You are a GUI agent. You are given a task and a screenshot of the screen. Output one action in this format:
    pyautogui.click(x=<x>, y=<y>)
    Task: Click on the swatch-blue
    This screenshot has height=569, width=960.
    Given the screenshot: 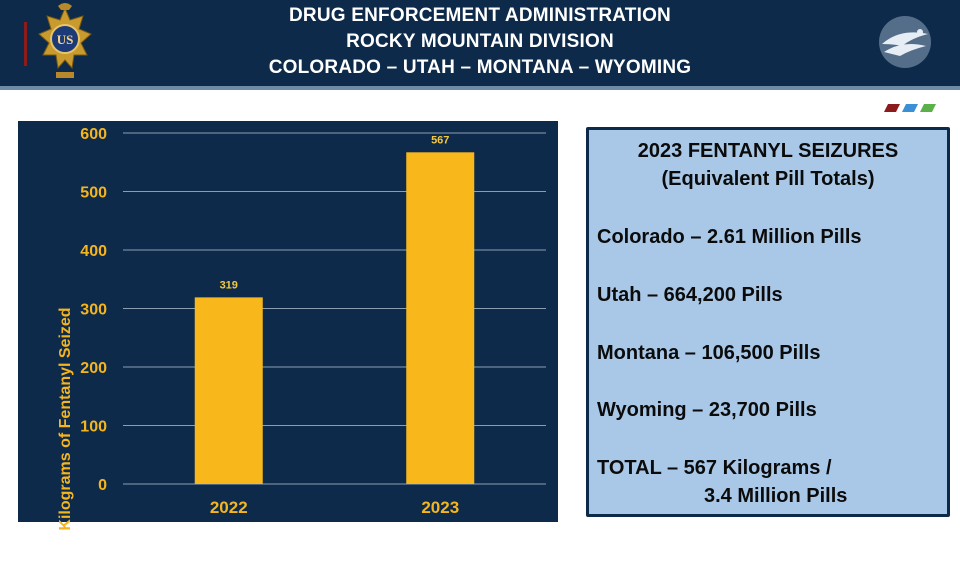 What is the action you would take?
    pyautogui.click(x=910, y=108)
    